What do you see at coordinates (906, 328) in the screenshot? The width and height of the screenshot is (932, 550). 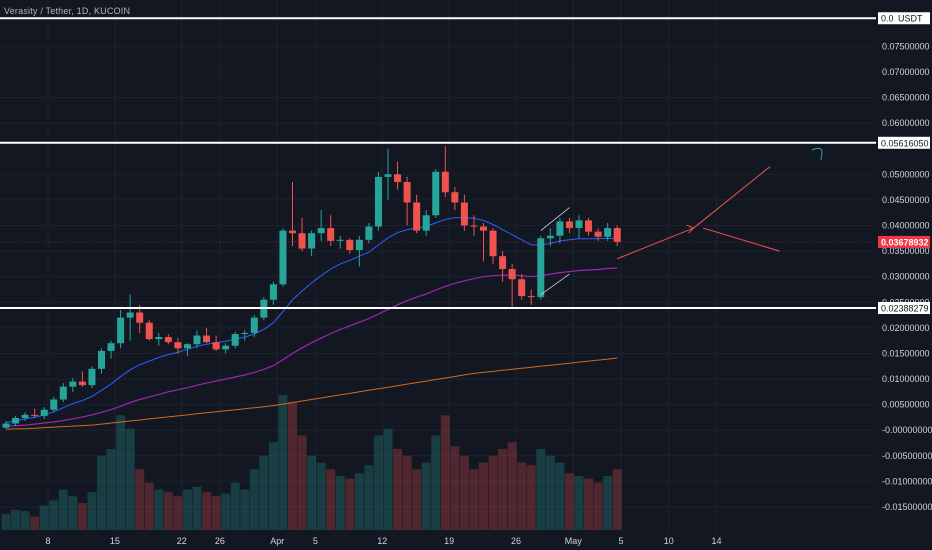 I see `price-tick-label: 0.02000000` at bounding box center [906, 328].